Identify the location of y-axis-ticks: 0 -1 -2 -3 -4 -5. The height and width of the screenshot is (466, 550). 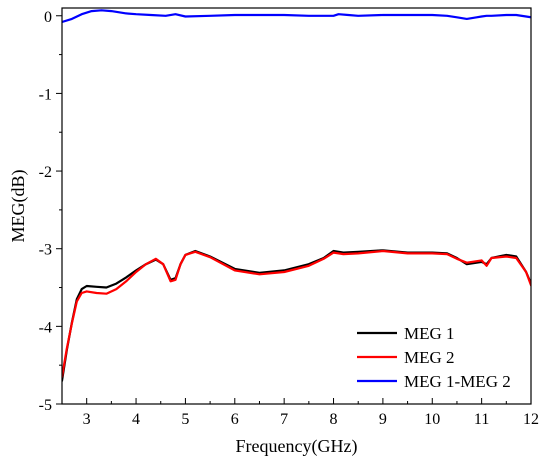
(50, 211).